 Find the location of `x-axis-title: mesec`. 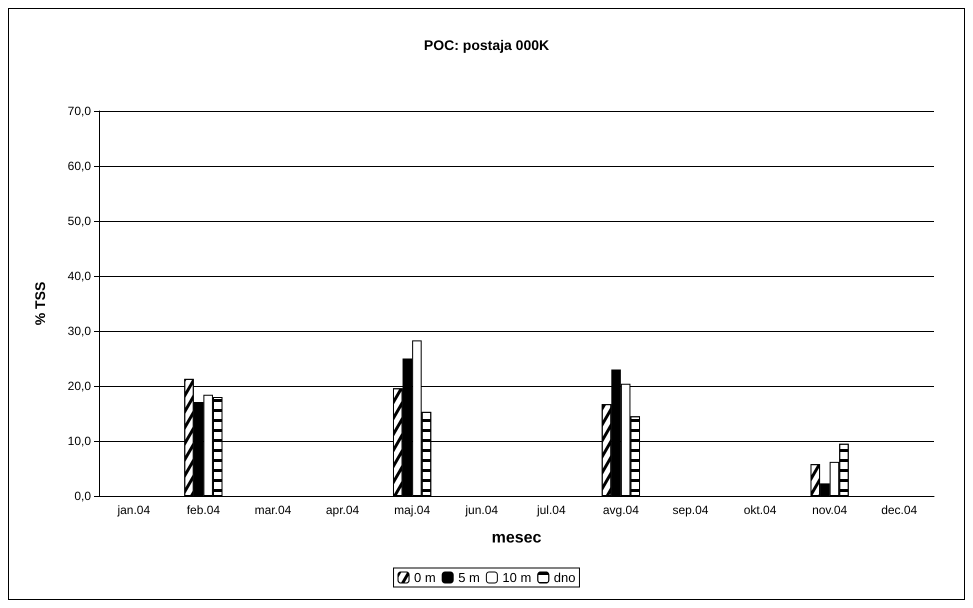

x-axis-title: mesec is located at coordinates (517, 538).